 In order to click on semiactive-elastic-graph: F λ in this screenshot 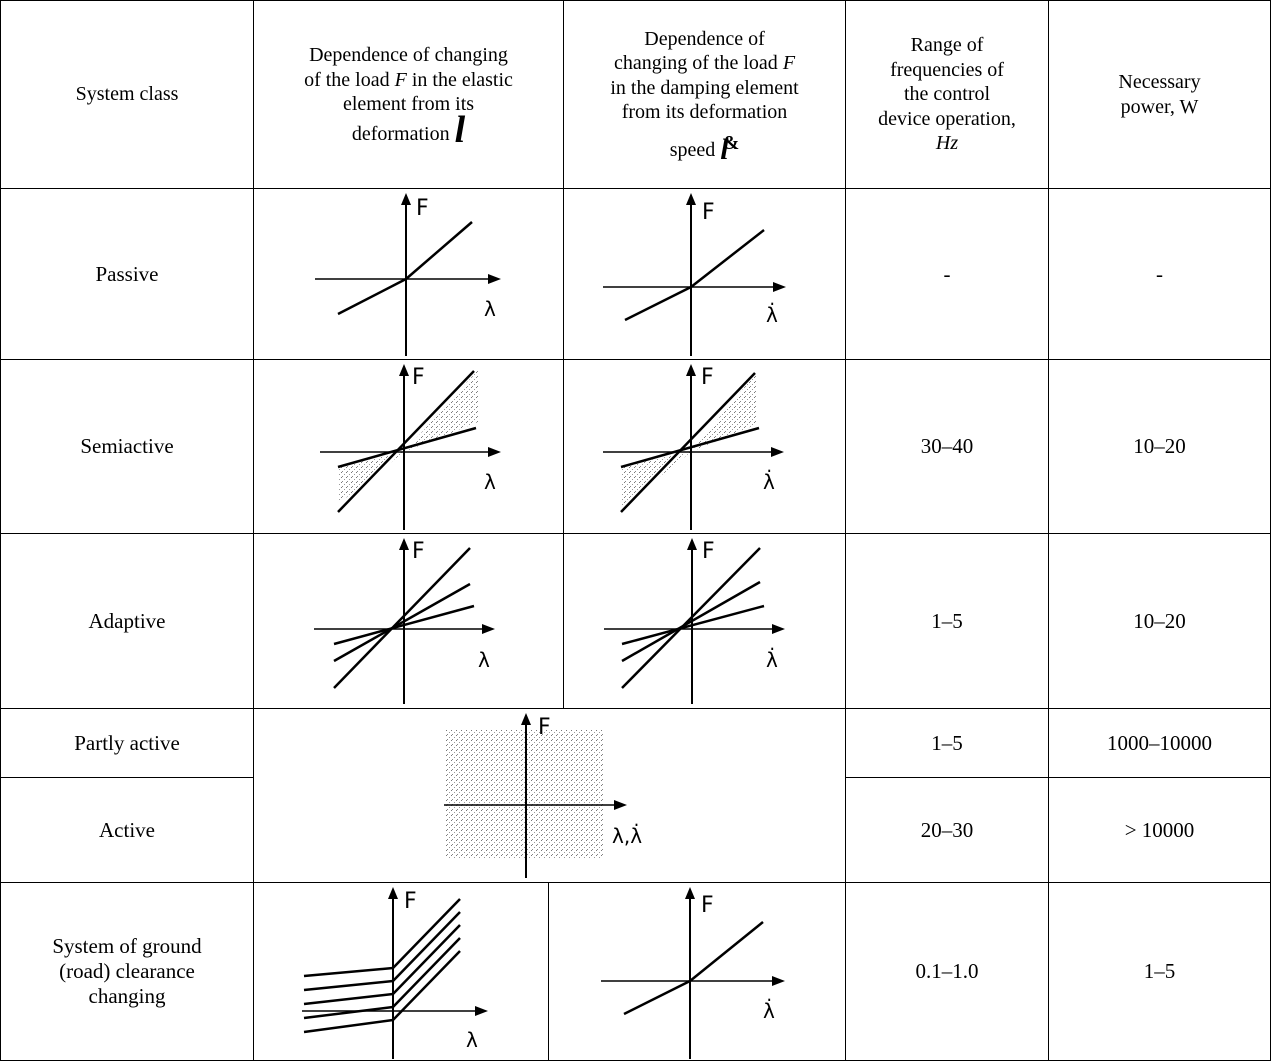, I will do `click(410, 447)`.